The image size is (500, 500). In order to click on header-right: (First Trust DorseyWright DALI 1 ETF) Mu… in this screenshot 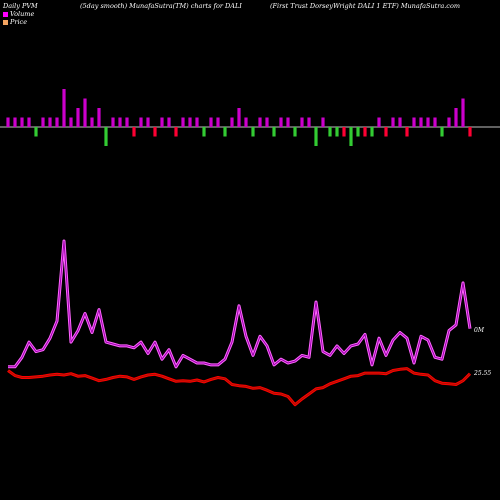, I will do `click(365, 6)`.